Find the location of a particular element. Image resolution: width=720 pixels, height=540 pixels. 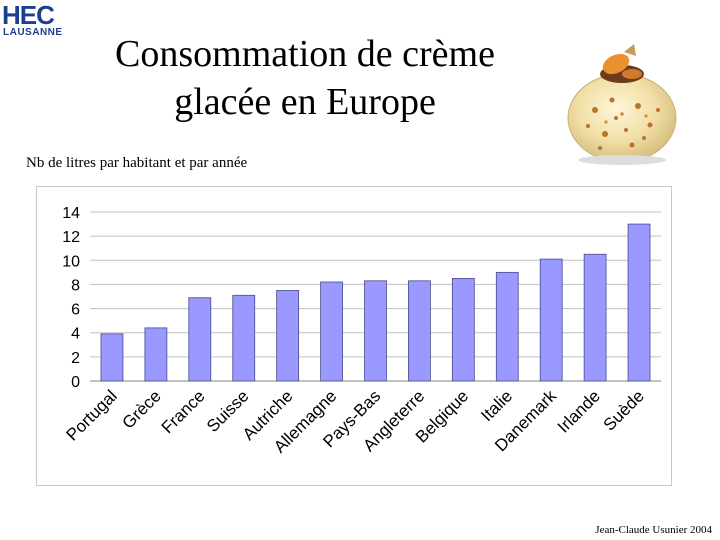

bar-pays-bas is located at coordinates (375, 331).